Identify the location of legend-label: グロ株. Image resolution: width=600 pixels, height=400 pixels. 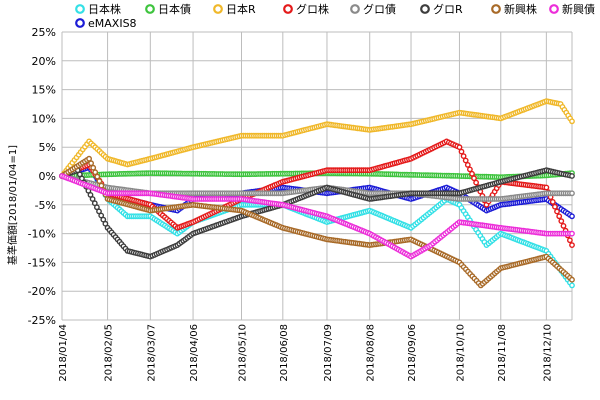
(312, 9).